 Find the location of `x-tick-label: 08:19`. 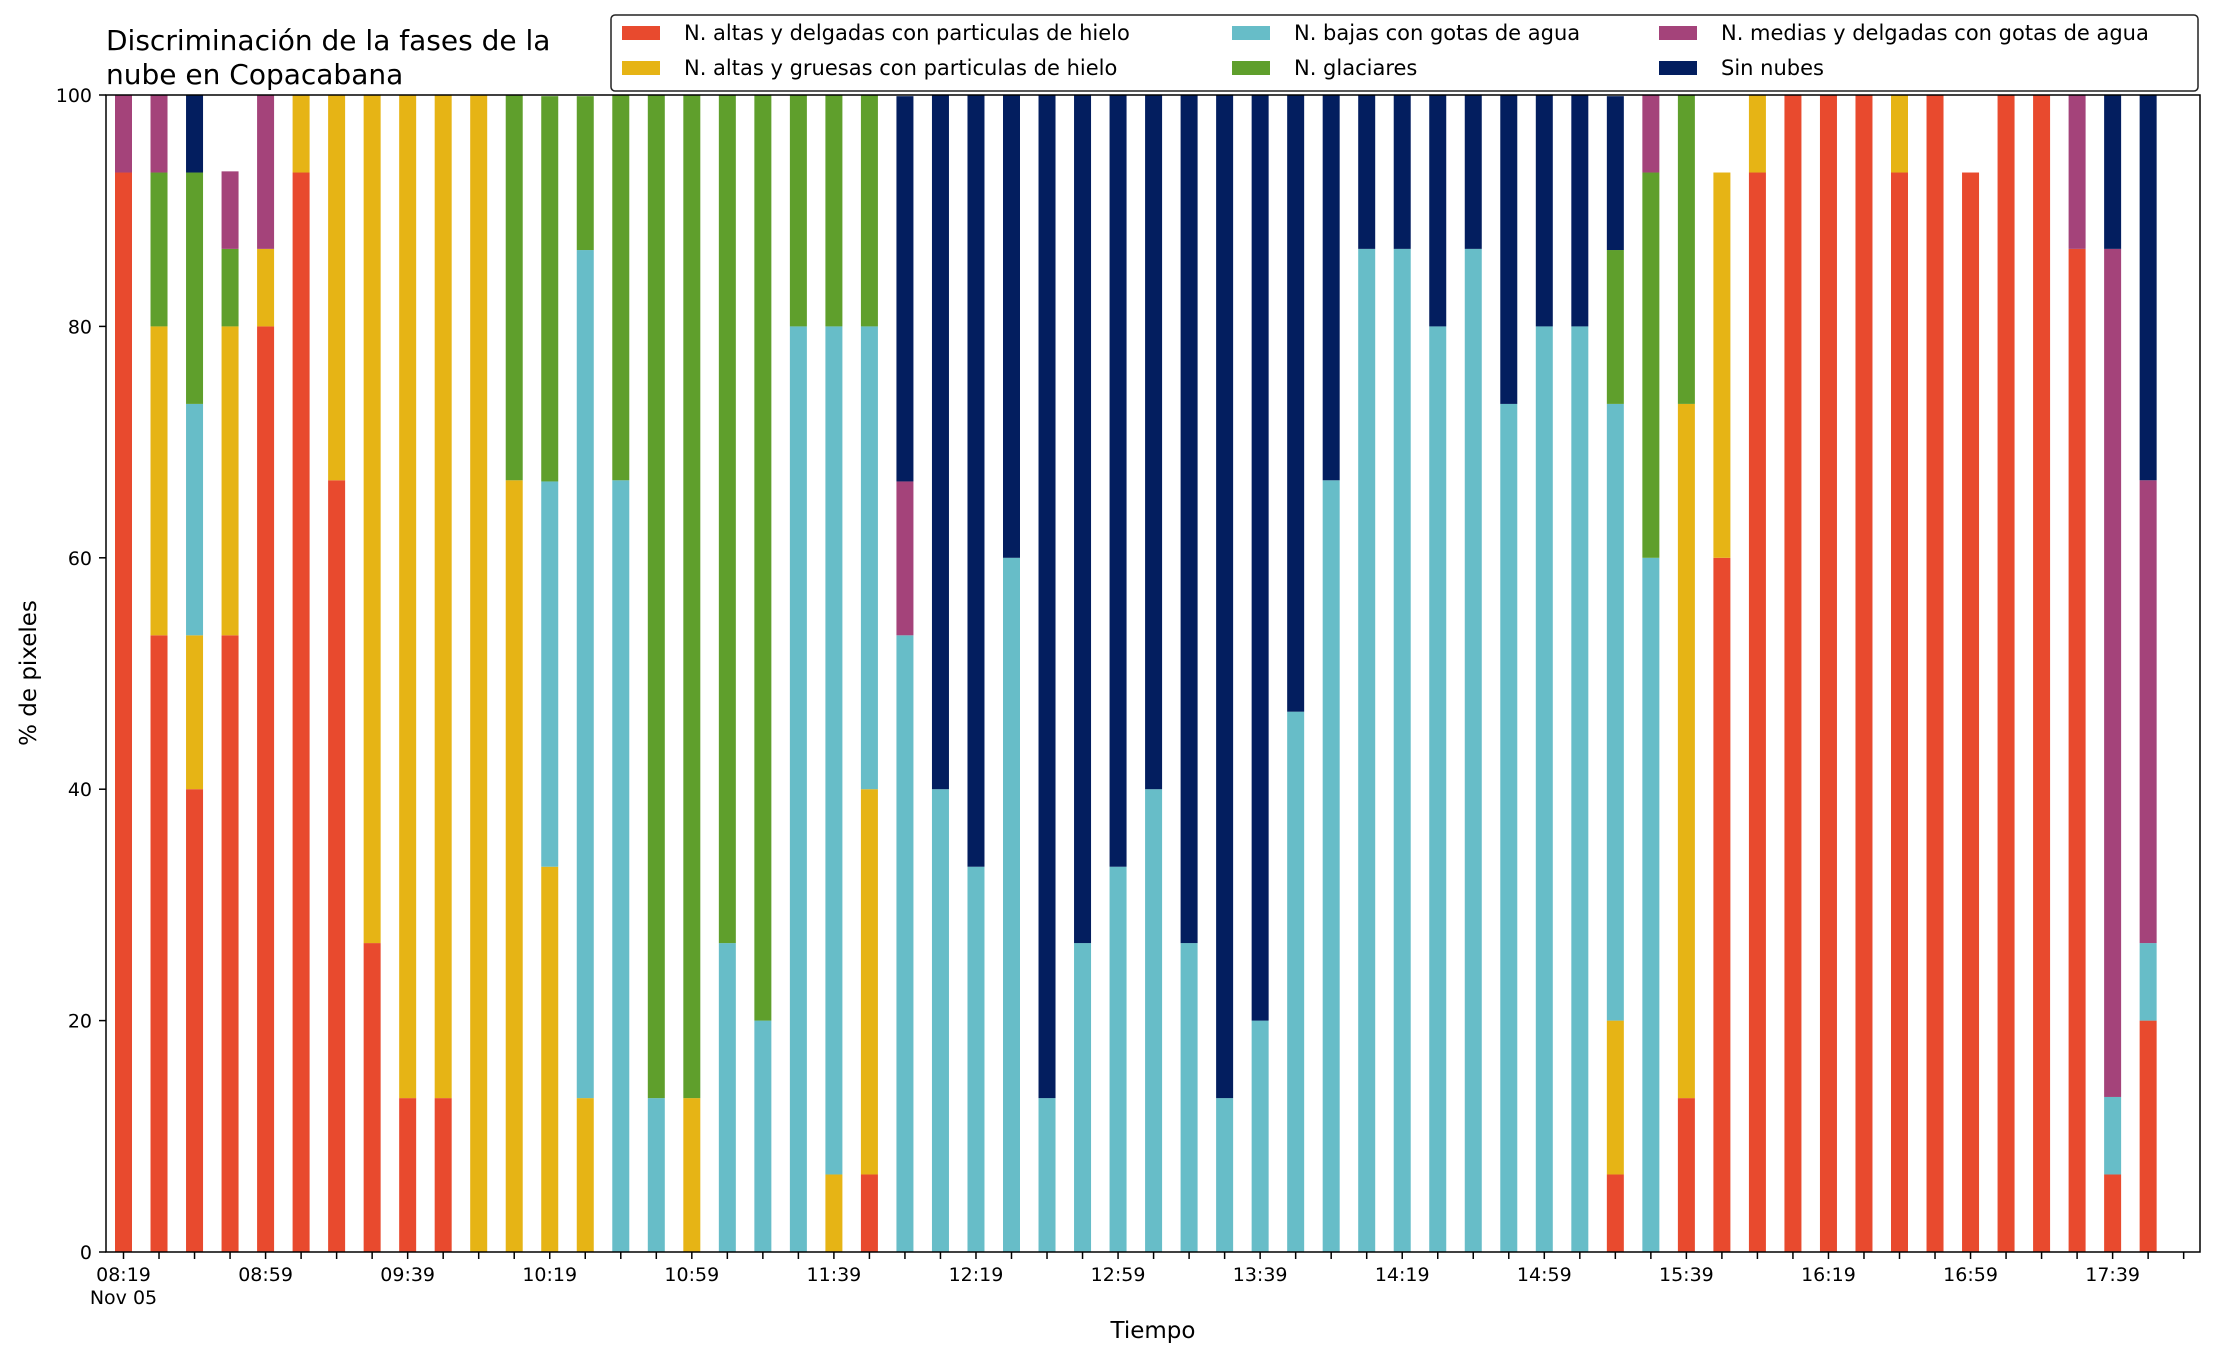

x-tick-label: 08:19 is located at coordinates (123, 1275).